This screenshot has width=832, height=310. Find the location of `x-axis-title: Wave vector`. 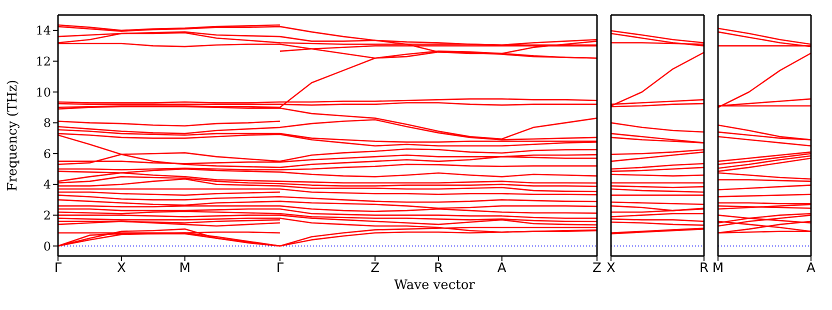

x-axis-title: Wave vector is located at coordinates (434, 285).